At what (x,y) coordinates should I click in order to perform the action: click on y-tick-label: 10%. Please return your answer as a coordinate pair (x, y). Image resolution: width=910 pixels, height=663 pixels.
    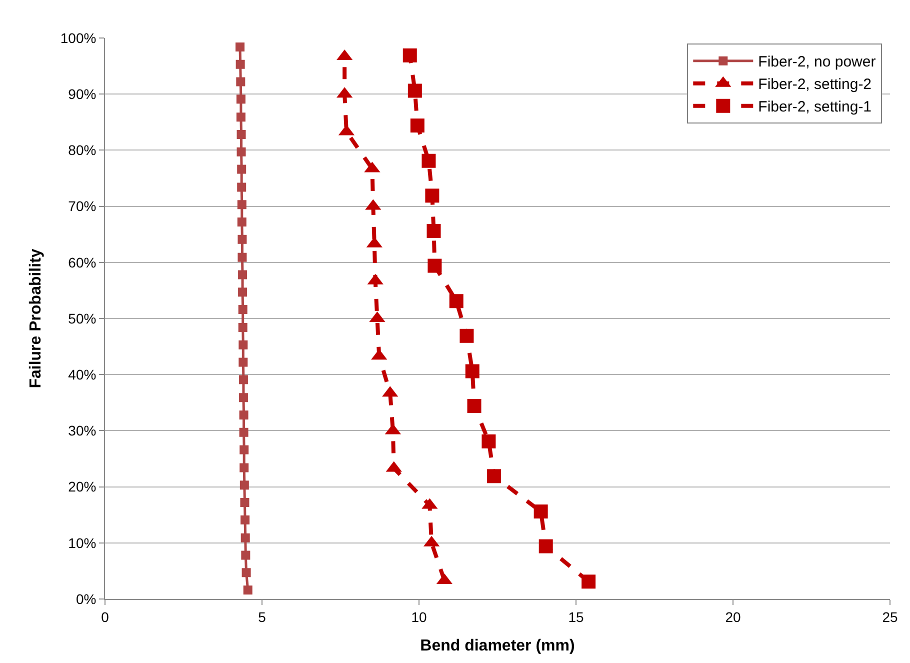
    Looking at the image, I should click on (82, 542).